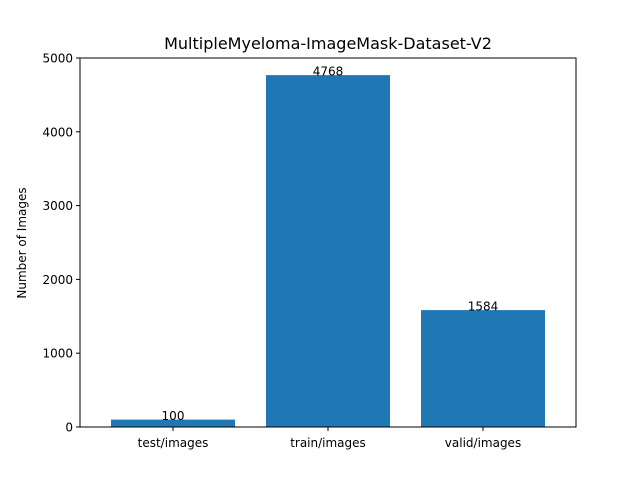  Describe the element at coordinates (483, 368) in the screenshot. I see `bar-valid-images` at that location.